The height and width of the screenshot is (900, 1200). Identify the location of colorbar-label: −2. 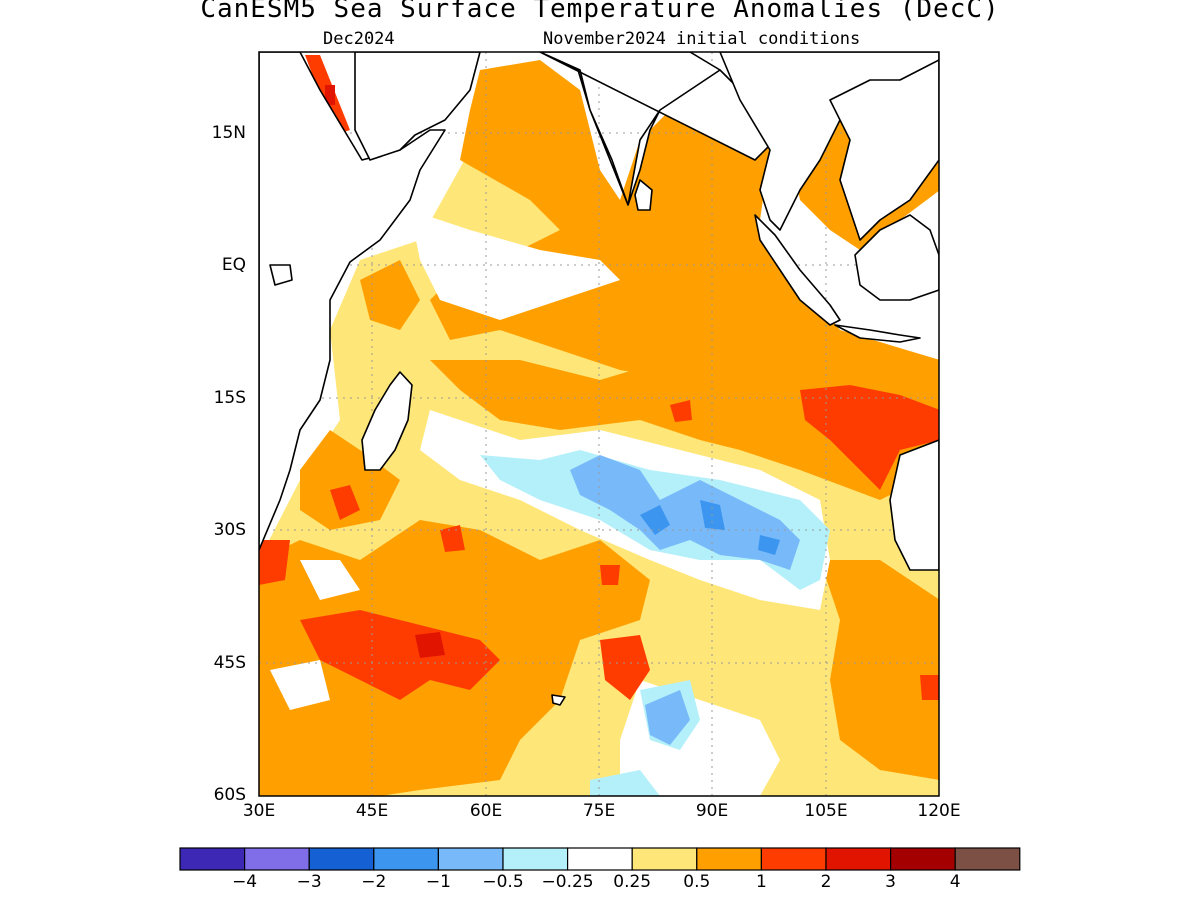
(374, 882).